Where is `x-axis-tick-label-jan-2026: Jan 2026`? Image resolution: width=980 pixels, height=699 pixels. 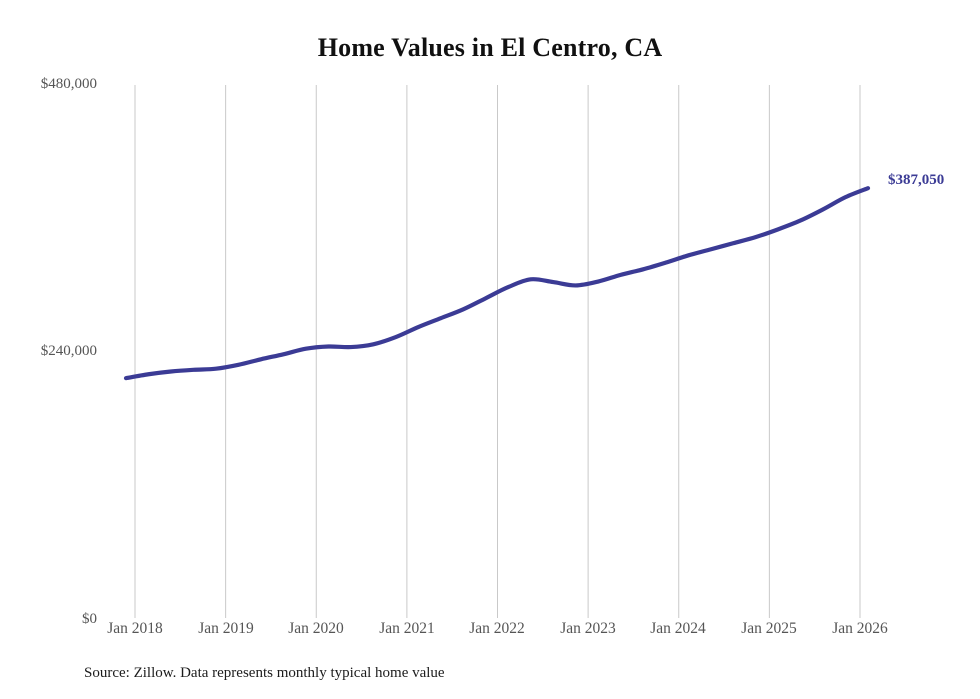 x-axis-tick-label-jan-2026: Jan 2026 is located at coordinates (860, 628).